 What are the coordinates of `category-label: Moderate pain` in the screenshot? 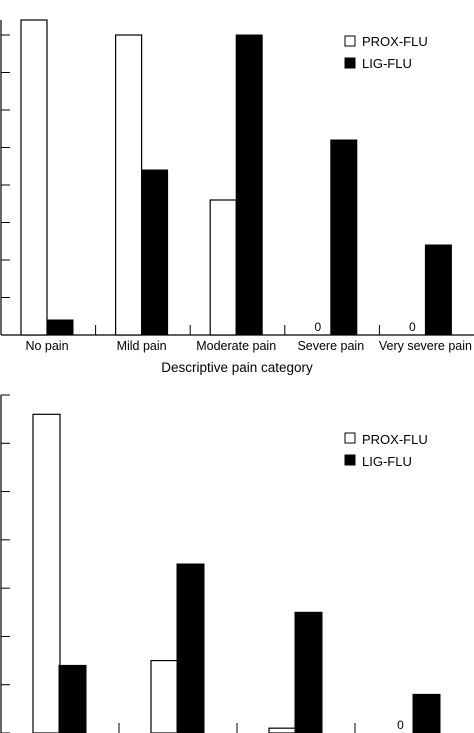 It's located at (236, 346).